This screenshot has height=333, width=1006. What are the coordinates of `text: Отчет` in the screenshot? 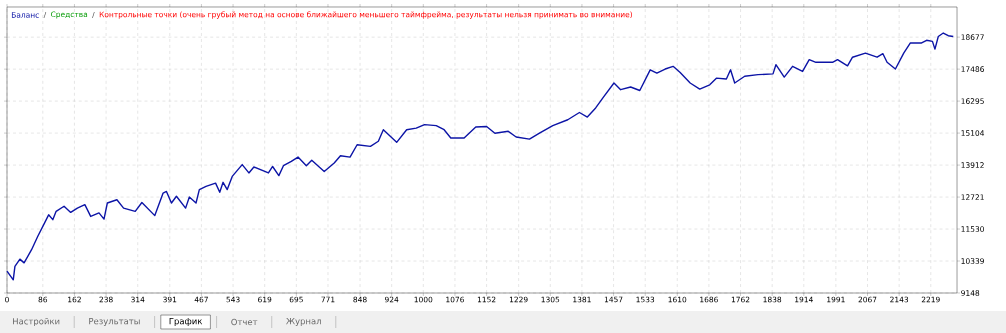 It's located at (244, 322).